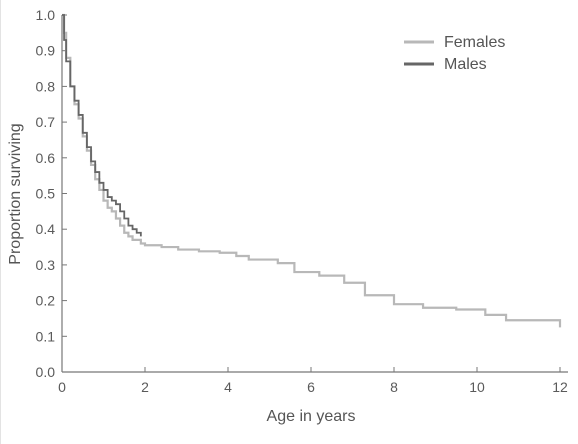  What do you see at coordinates (394, 387) in the screenshot?
I see `x-tick-label: 8` at bounding box center [394, 387].